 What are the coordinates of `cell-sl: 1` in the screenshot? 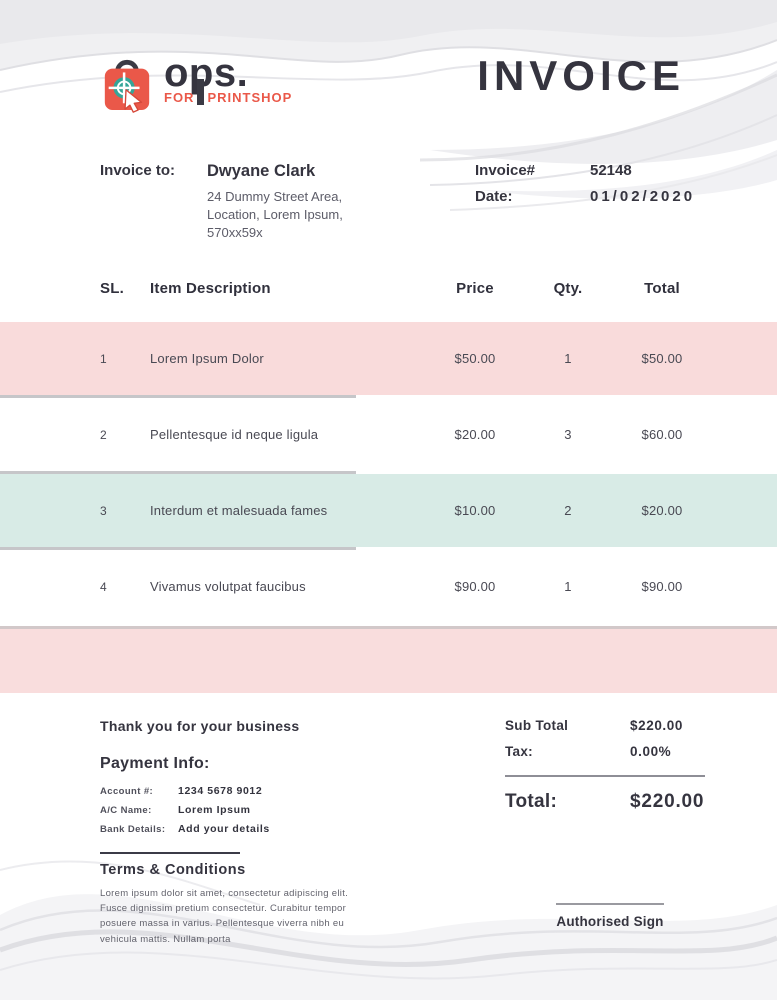 It's located at (103, 358).